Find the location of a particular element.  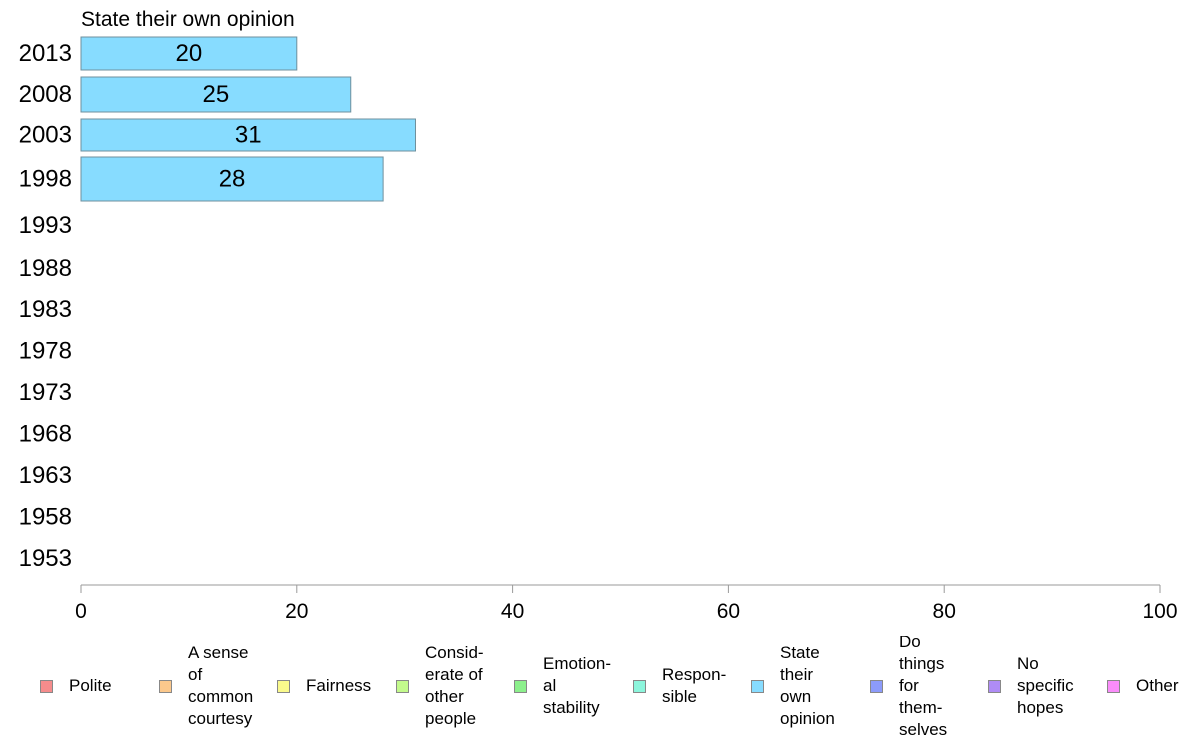

legend-label: Fairness is located at coordinates (339, 685).